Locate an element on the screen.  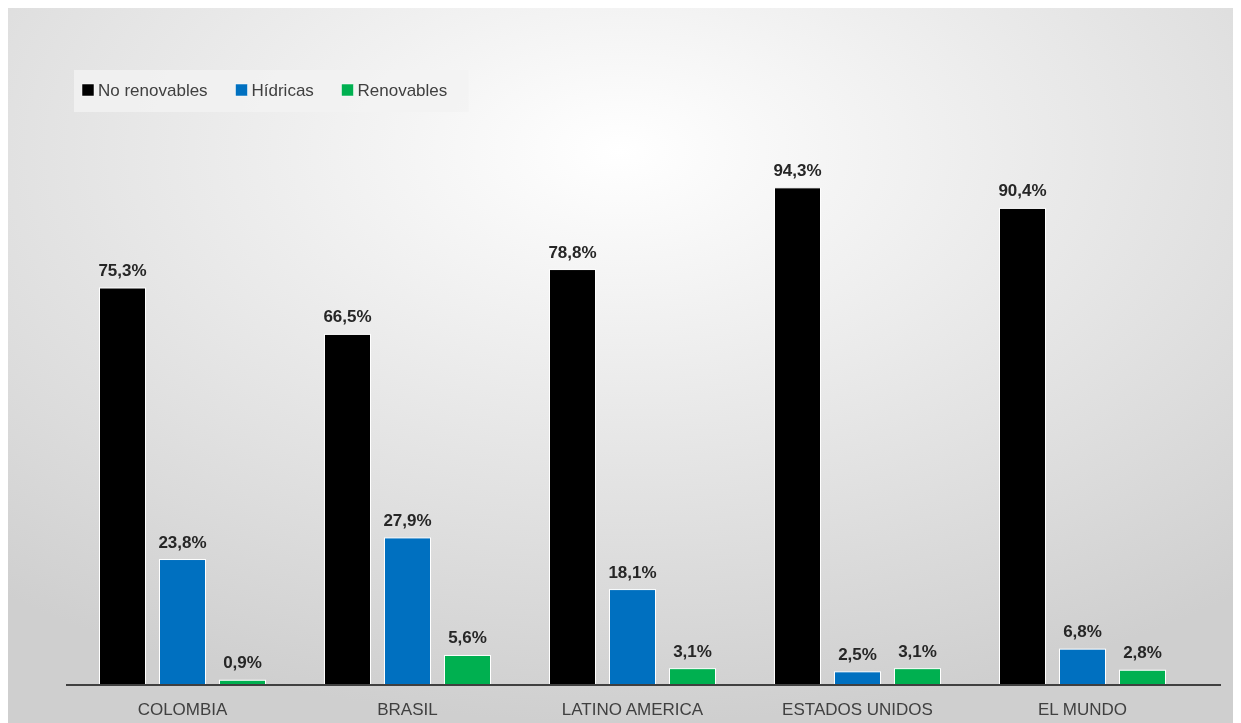
legend-label: No renovables is located at coordinates (153, 90).